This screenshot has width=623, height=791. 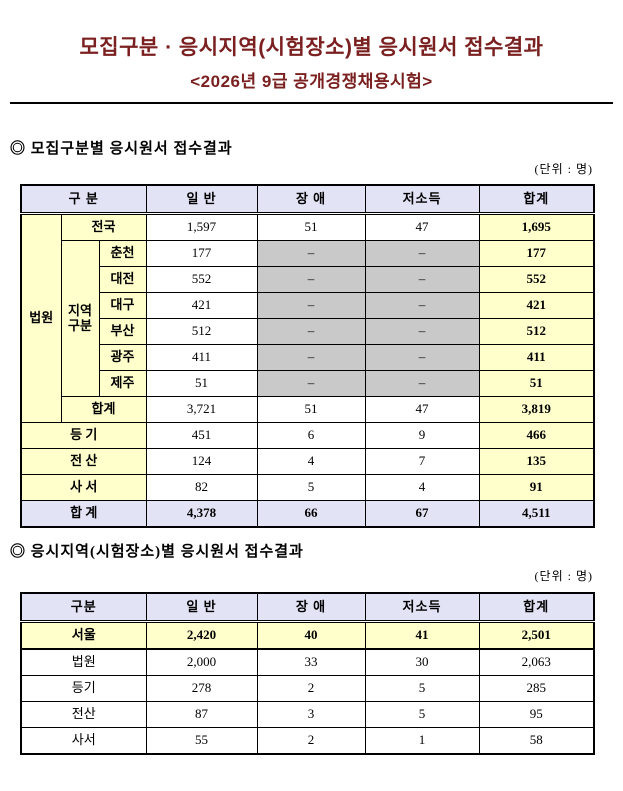 I want to click on row-label-gwangju: 광주, so click(x=122, y=357).